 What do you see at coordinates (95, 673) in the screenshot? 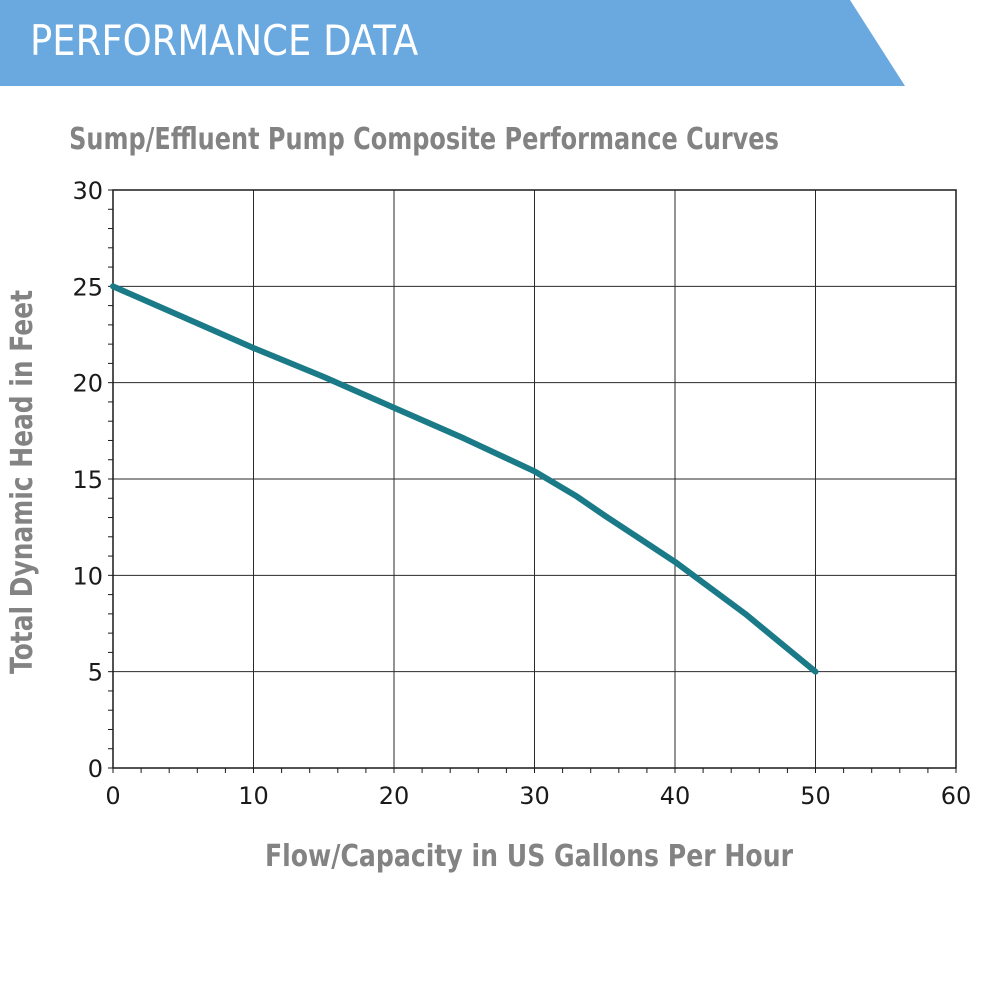
I see `y-tick-label: 5` at bounding box center [95, 673].